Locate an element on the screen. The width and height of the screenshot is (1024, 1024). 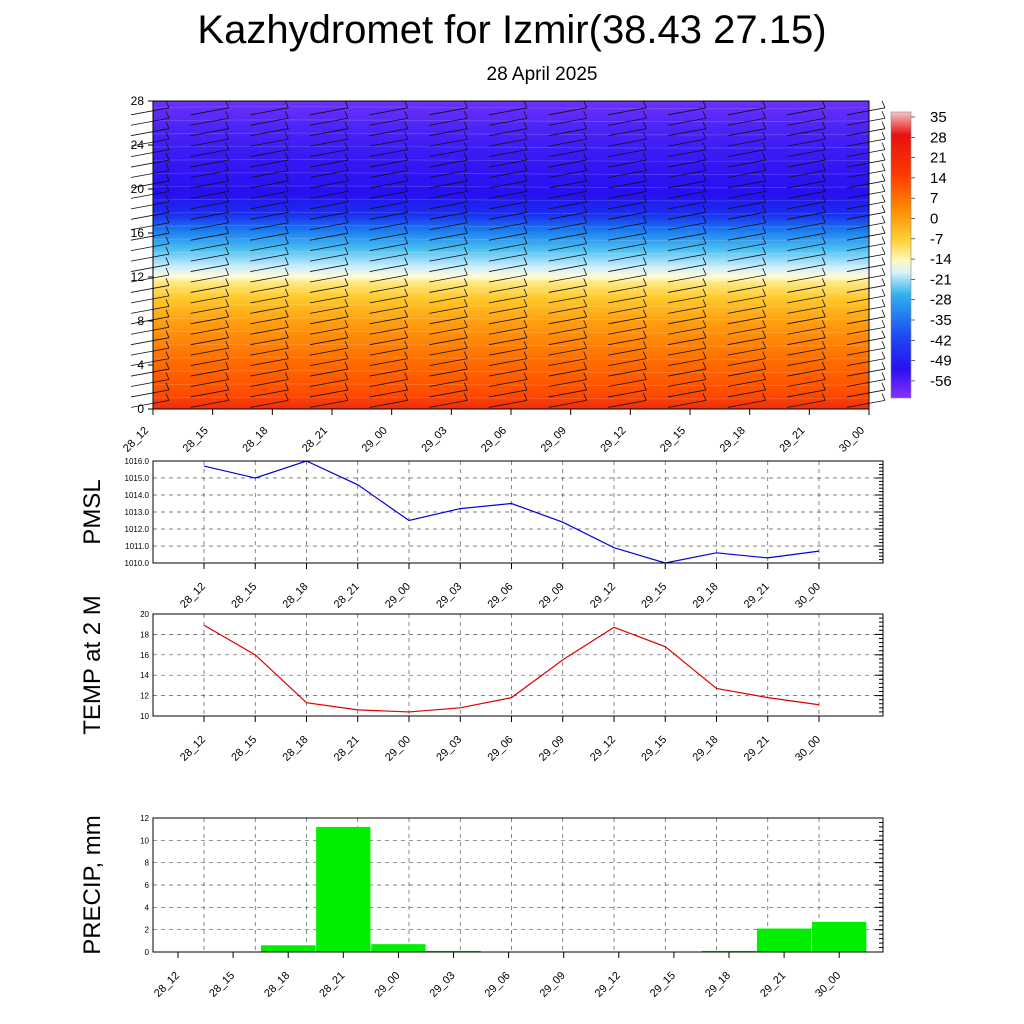
y-tick-label: 0 is located at coordinates (147, 952).